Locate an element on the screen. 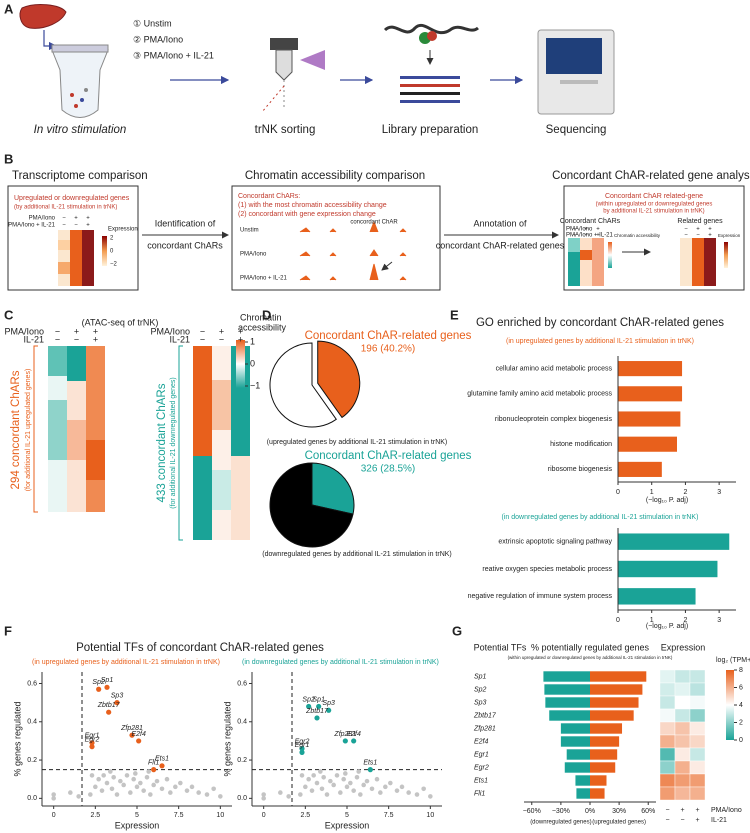 The height and width of the screenshot is (833, 750). row-label: PMA/Iono + IL-21 is located at coordinates (32, 226).